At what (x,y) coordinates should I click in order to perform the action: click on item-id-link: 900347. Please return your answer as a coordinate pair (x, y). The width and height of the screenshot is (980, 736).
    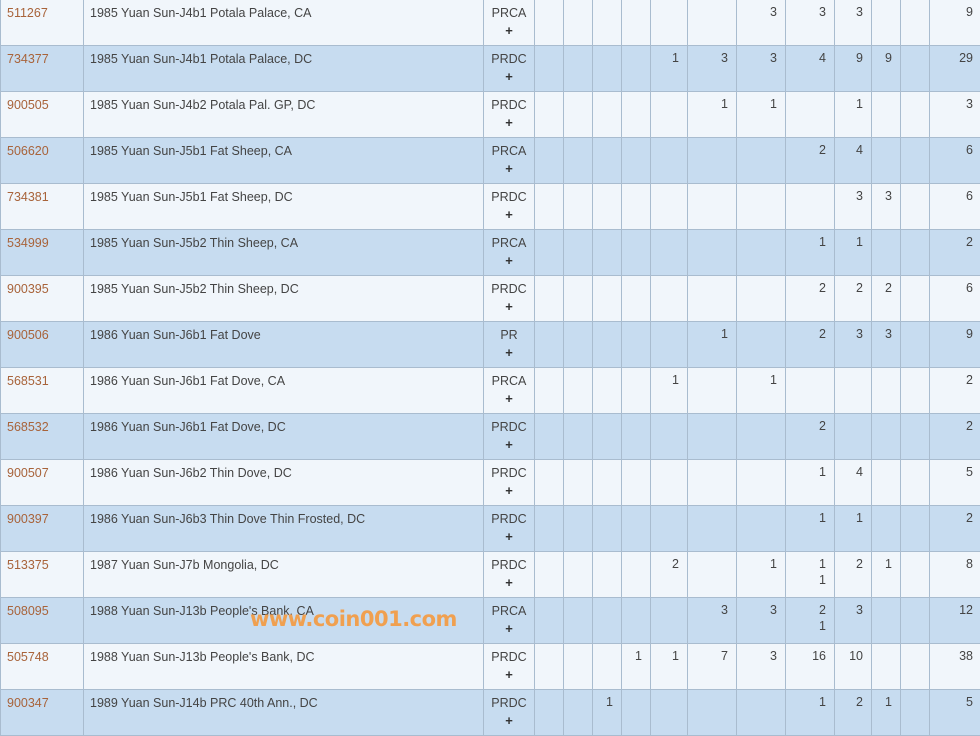
    Looking at the image, I should click on (28, 703).